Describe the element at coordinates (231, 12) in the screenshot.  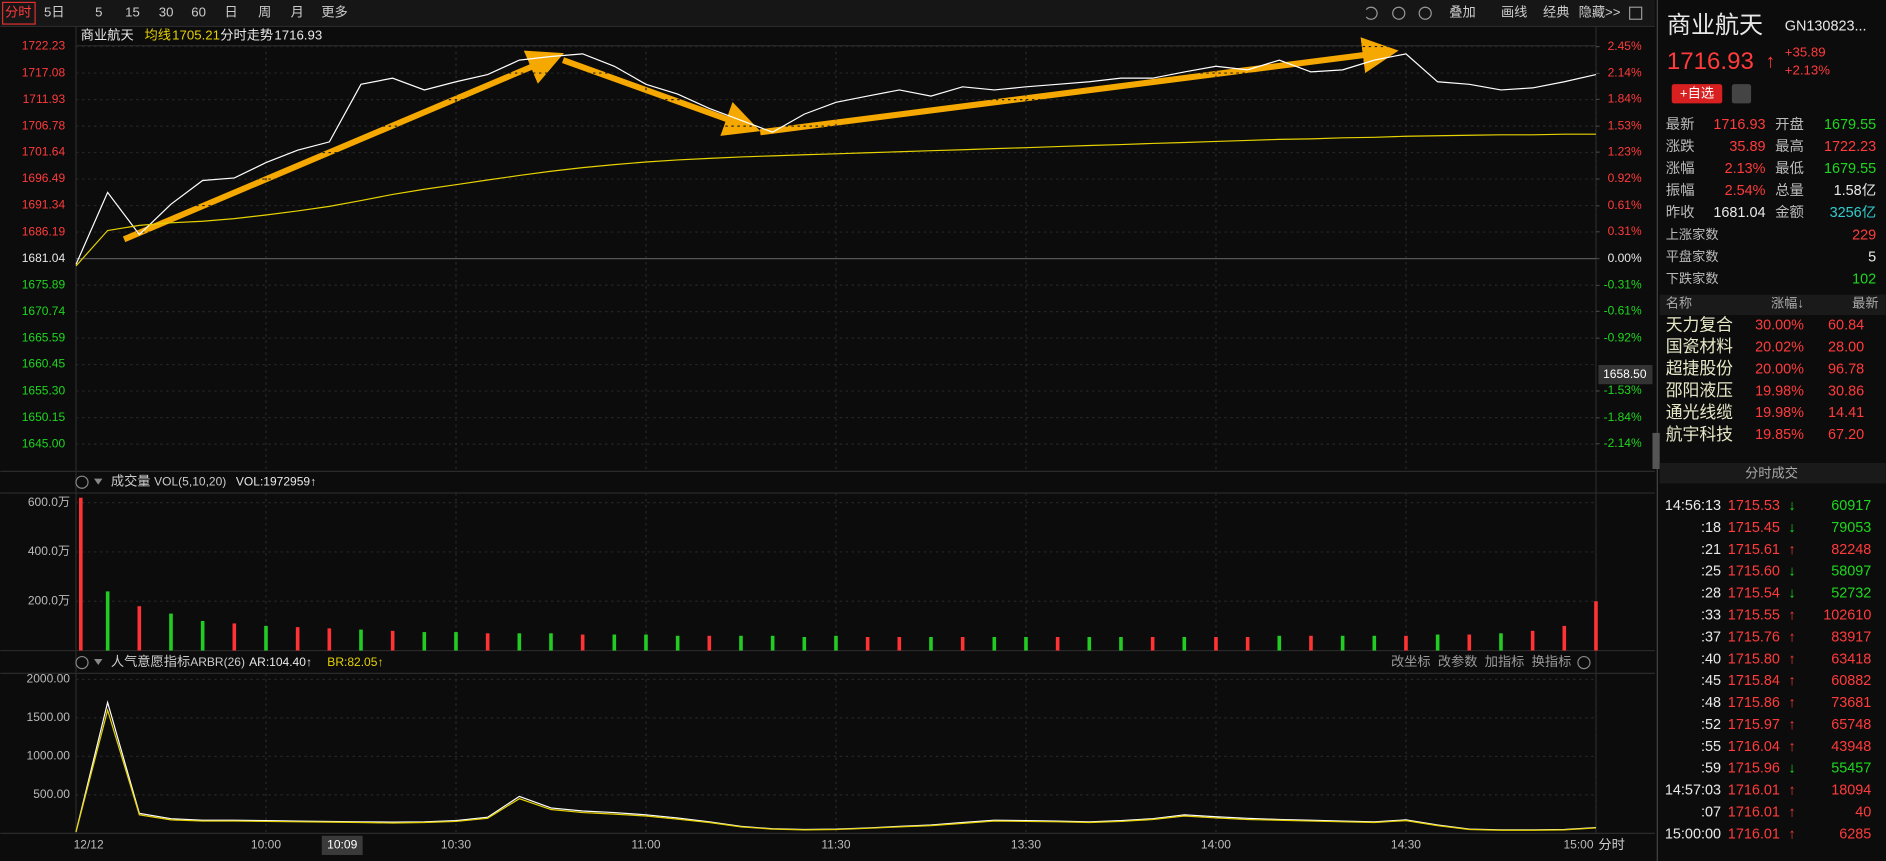
I see `period-tab: 日` at that location.